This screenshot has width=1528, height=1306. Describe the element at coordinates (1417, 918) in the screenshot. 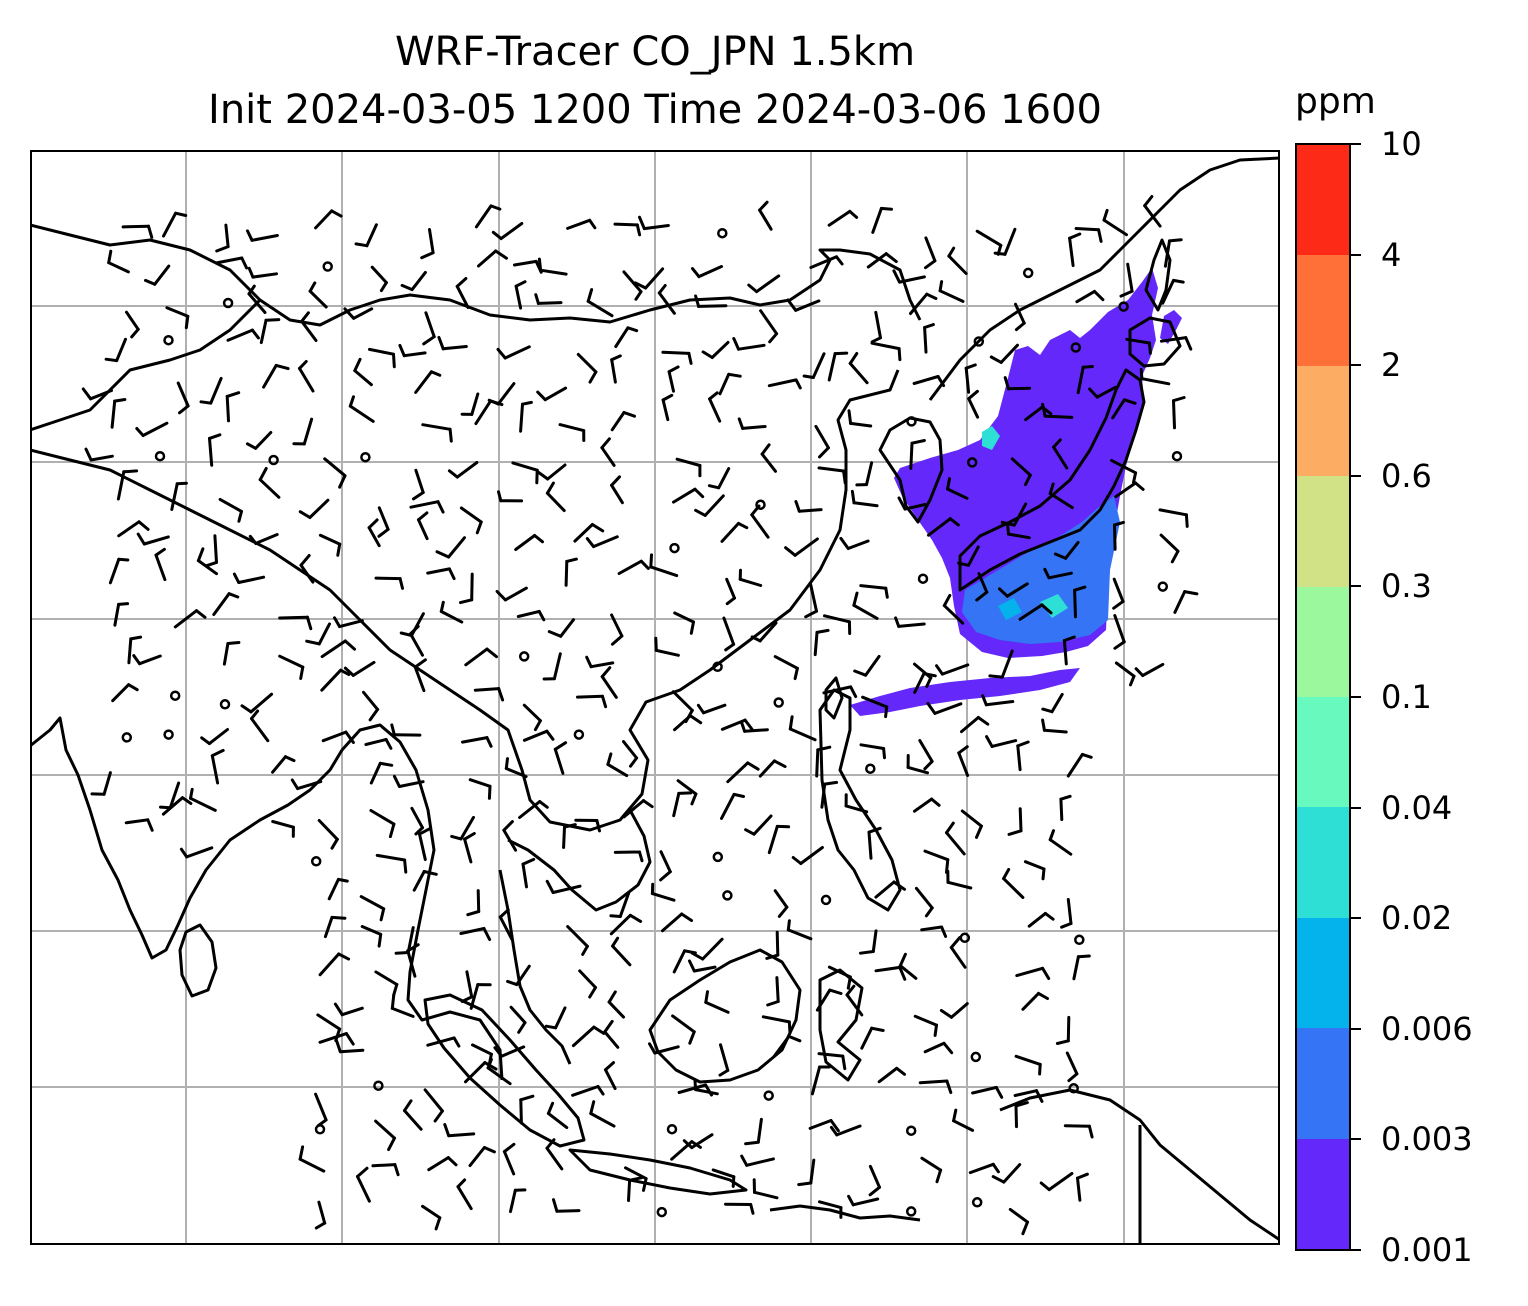

I see `colorbar-tick-label: 0.02` at that location.